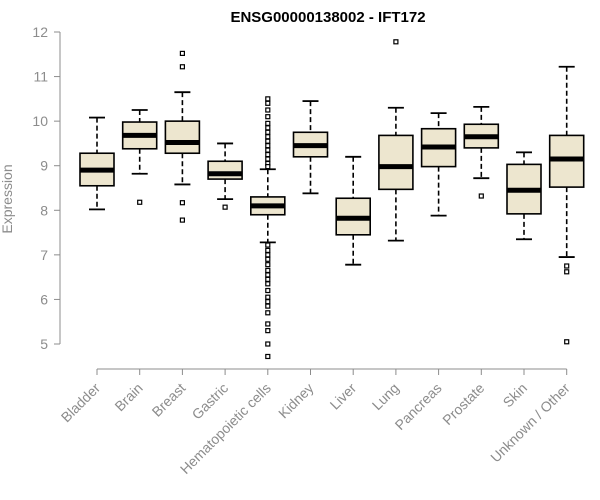 The width and height of the screenshot is (600, 500). What do you see at coordinates (418, 406) in the screenshot?
I see `x-tick-label: Pancreas` at bounding box center [418, 406].